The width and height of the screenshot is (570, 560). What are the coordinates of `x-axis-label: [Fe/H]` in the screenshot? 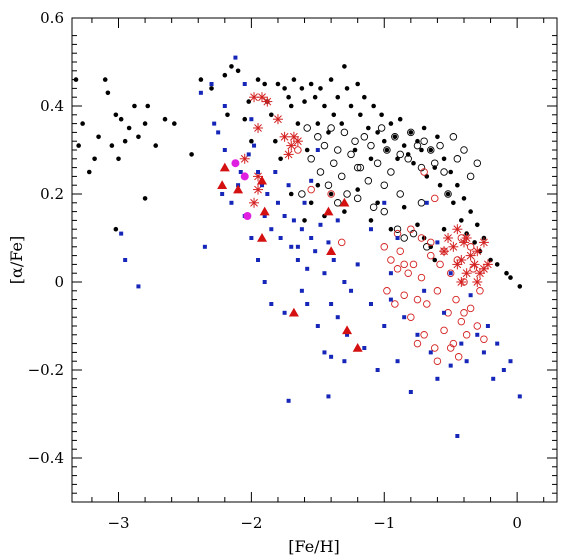 It's located at (314, 546).